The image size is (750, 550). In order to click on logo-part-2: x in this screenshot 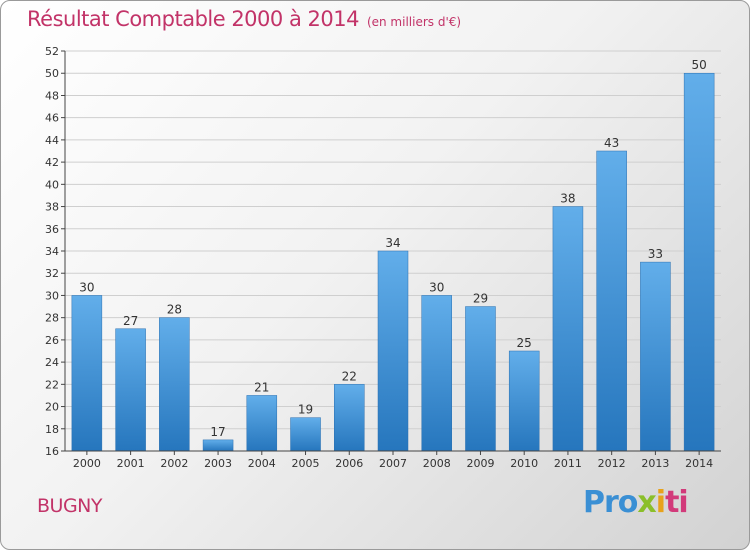, I will do `click(646, 502)`.